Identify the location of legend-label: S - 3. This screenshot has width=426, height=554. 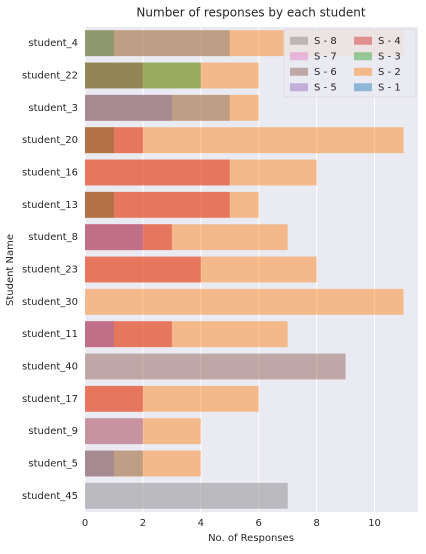
(389, 56).